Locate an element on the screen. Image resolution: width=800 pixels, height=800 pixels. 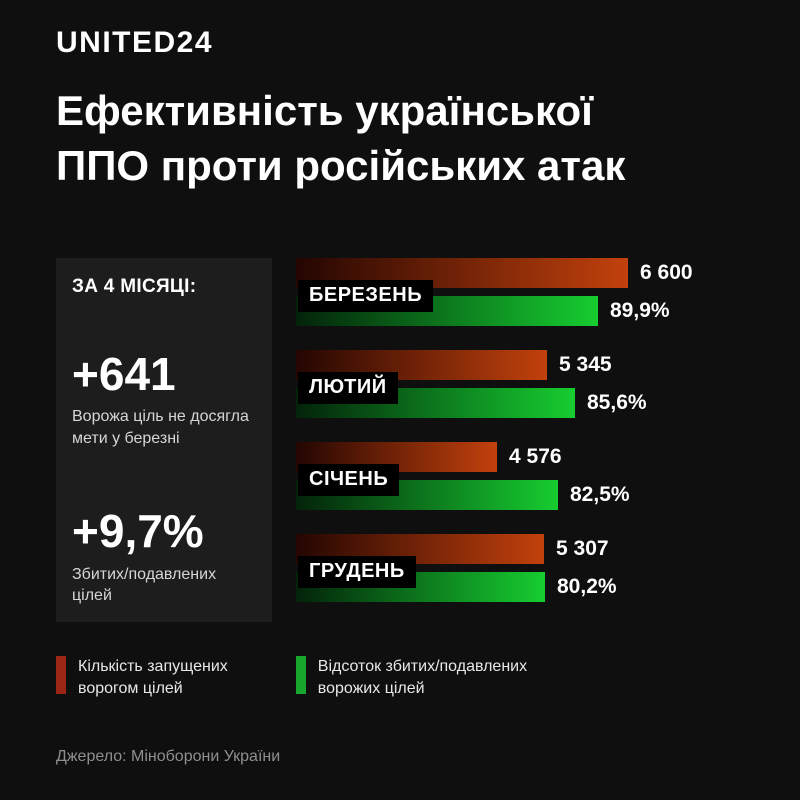
launched-value: 4 576 is located at coordinates (535, 456).